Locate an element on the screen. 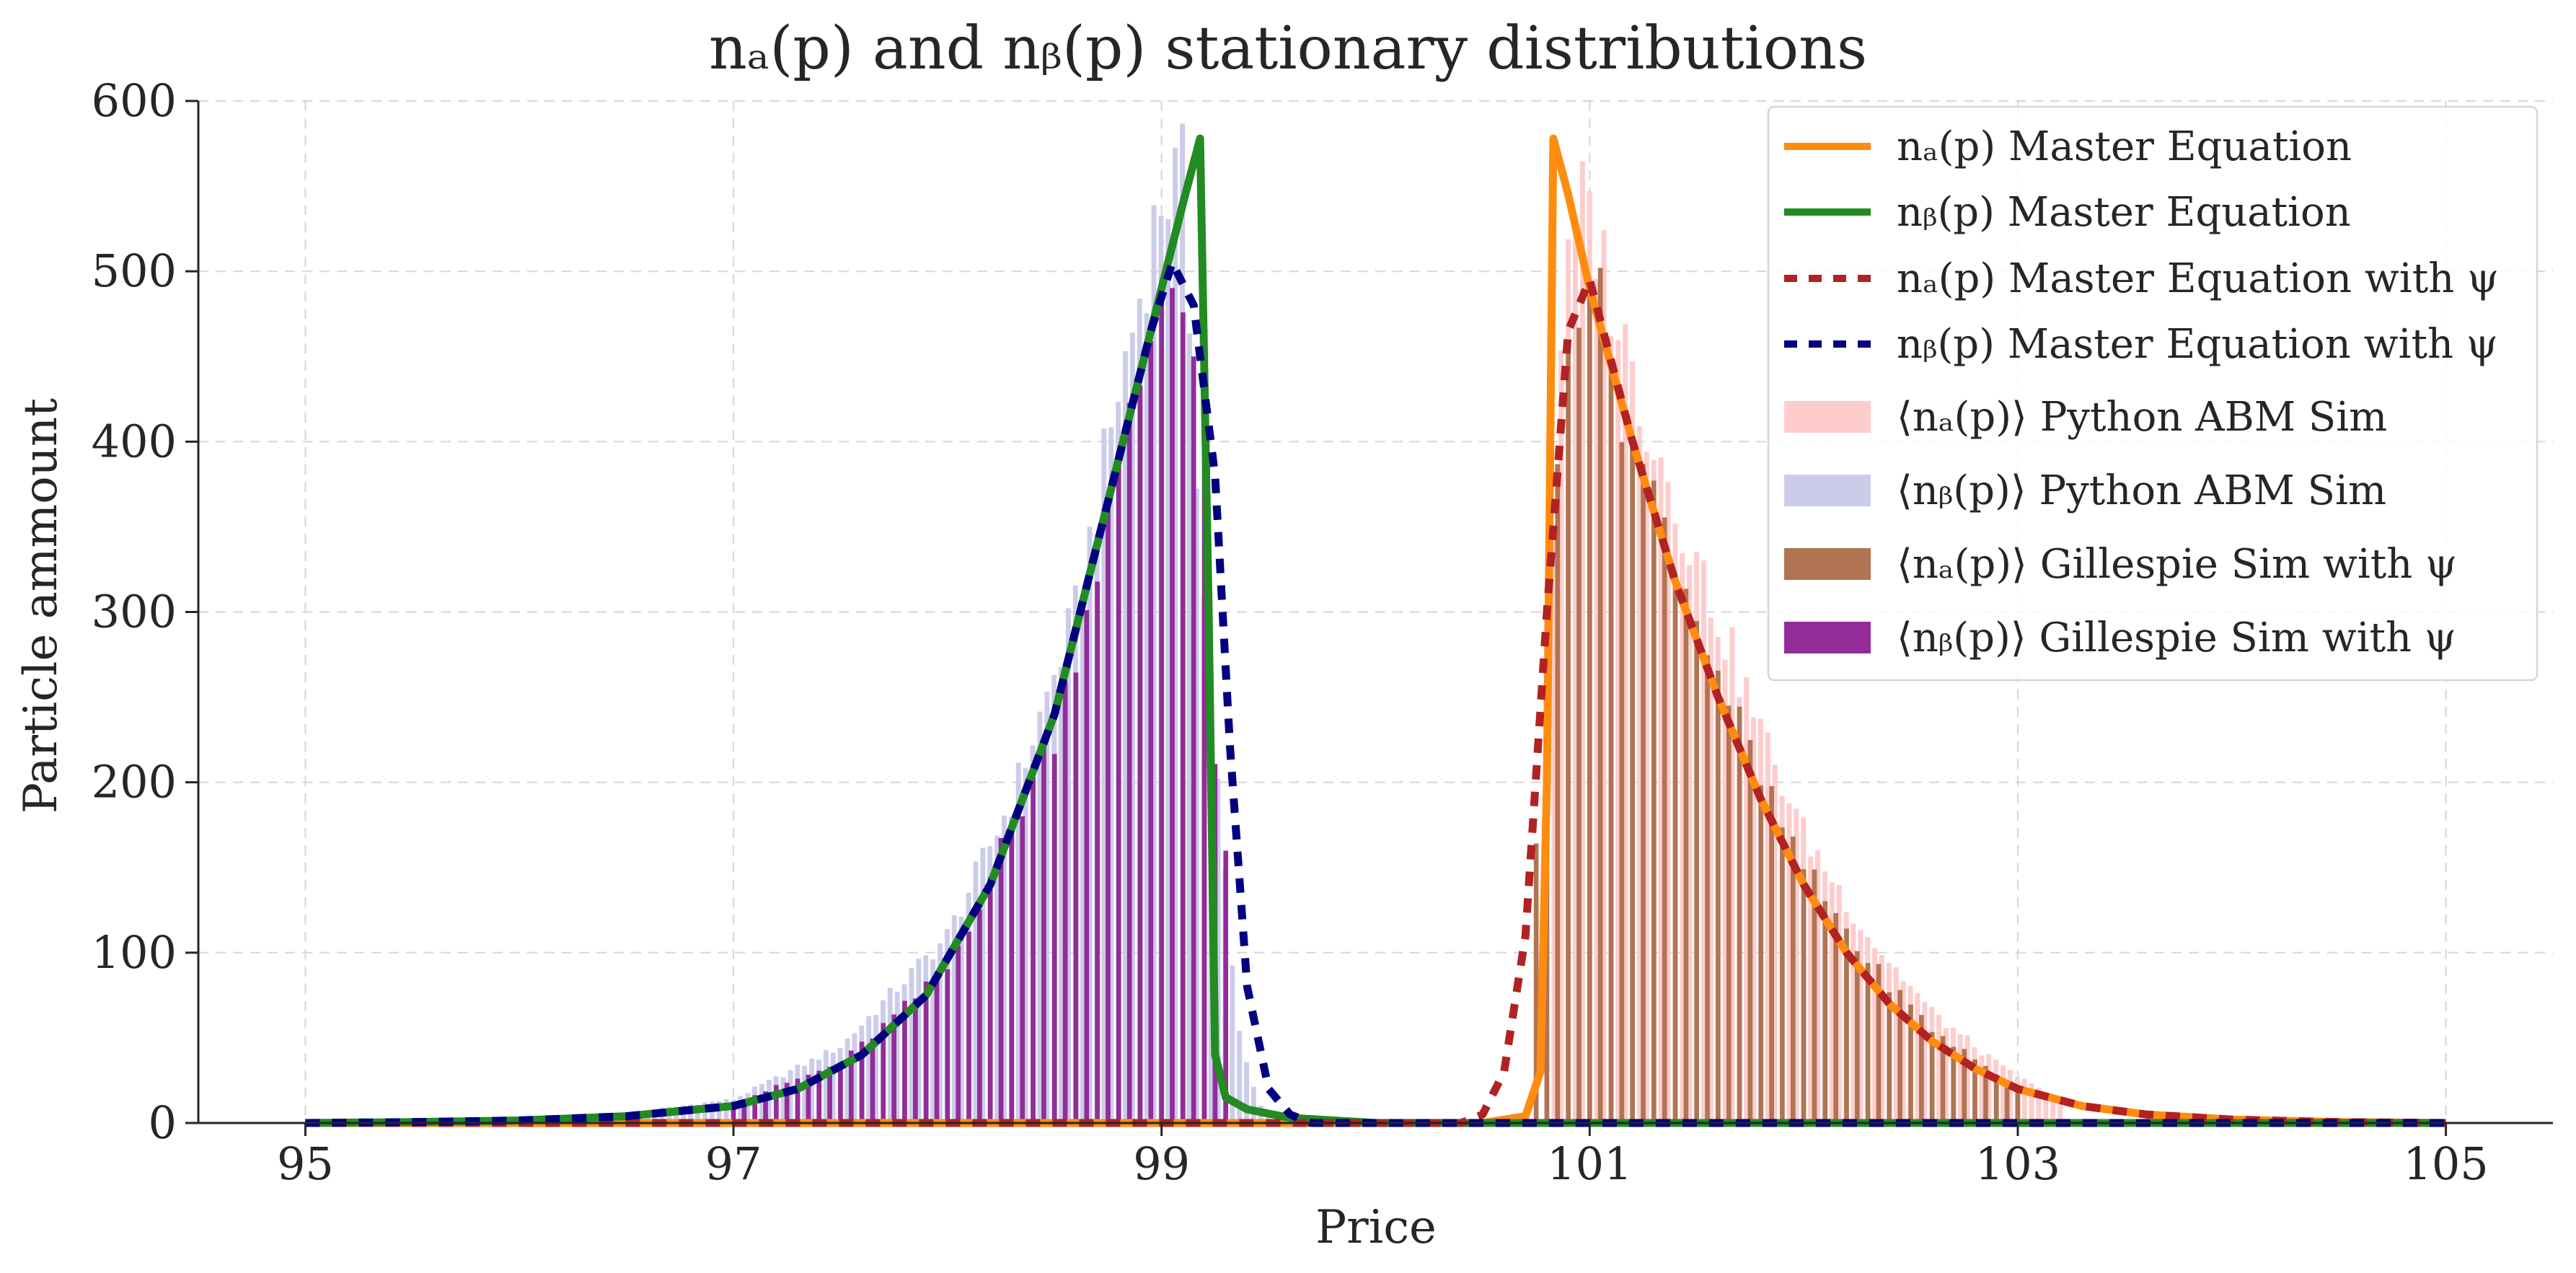  x-tick-label: 95 is located at coordinates (305, 1163).